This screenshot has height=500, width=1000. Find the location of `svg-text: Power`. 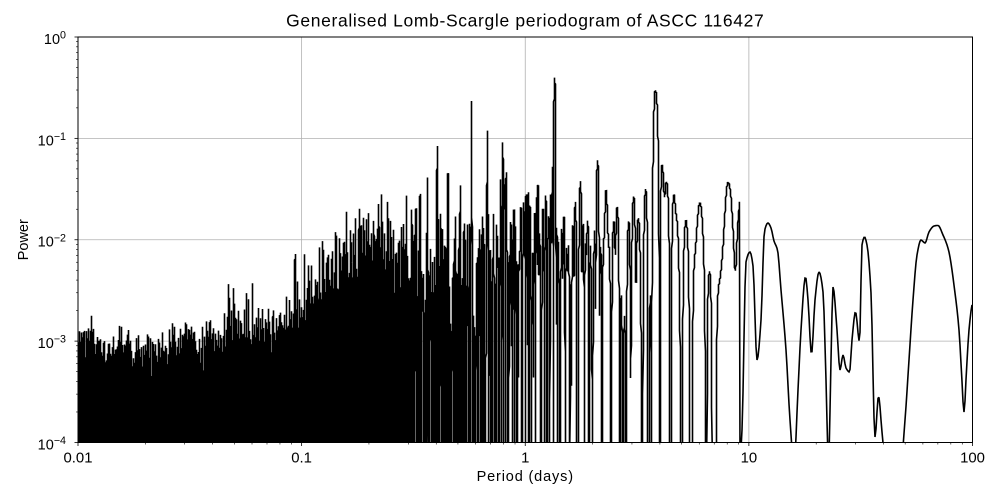

svg-text: Power is located at coordinates (24, 239).